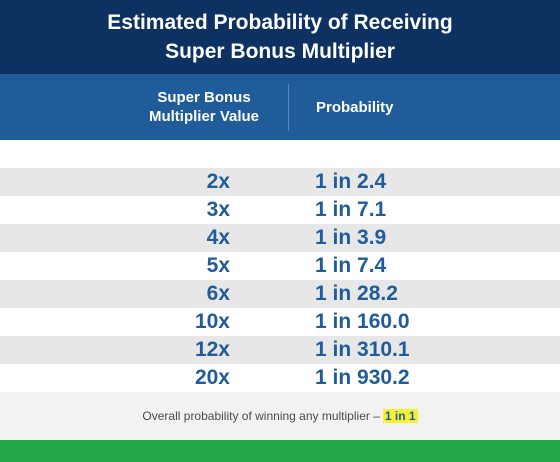 The image size is (560, 462). I want to click on multiplier-value: 4x, so click(218, 237).